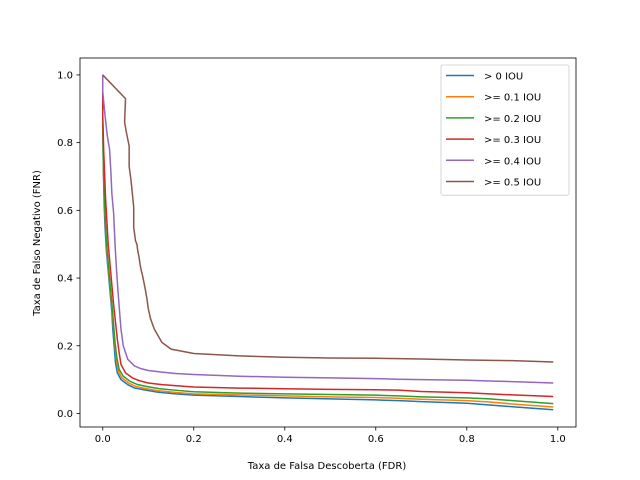 Image resolution: width=640 pixels, height=480 pixels. What do you see at coordinates (37, 243) in the screenshot?
I see `y-axis-label: Taxa de Falso Negativo (FNR)` at bounding box center [37, 243].